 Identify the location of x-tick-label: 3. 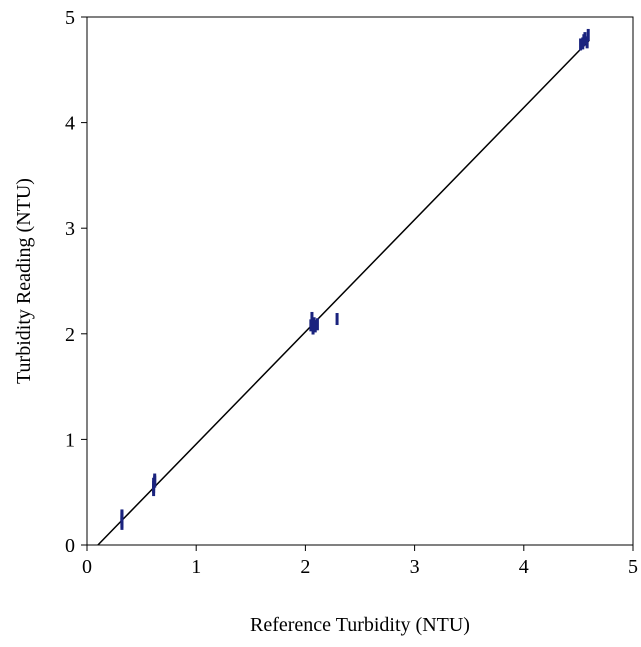
(415, 567).